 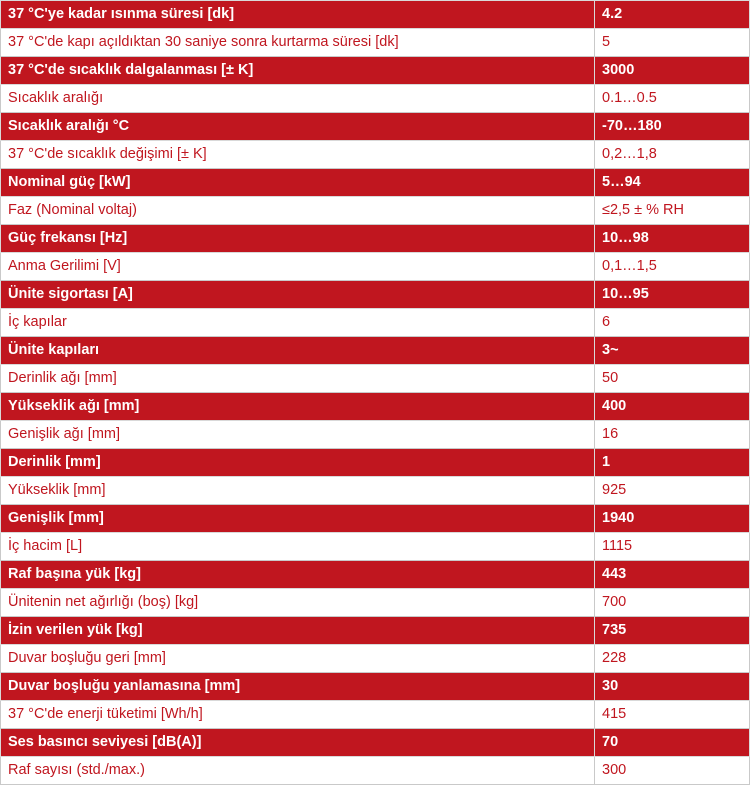 I want to click on spec-value-cell: 3~, so click(x=672, y=350).